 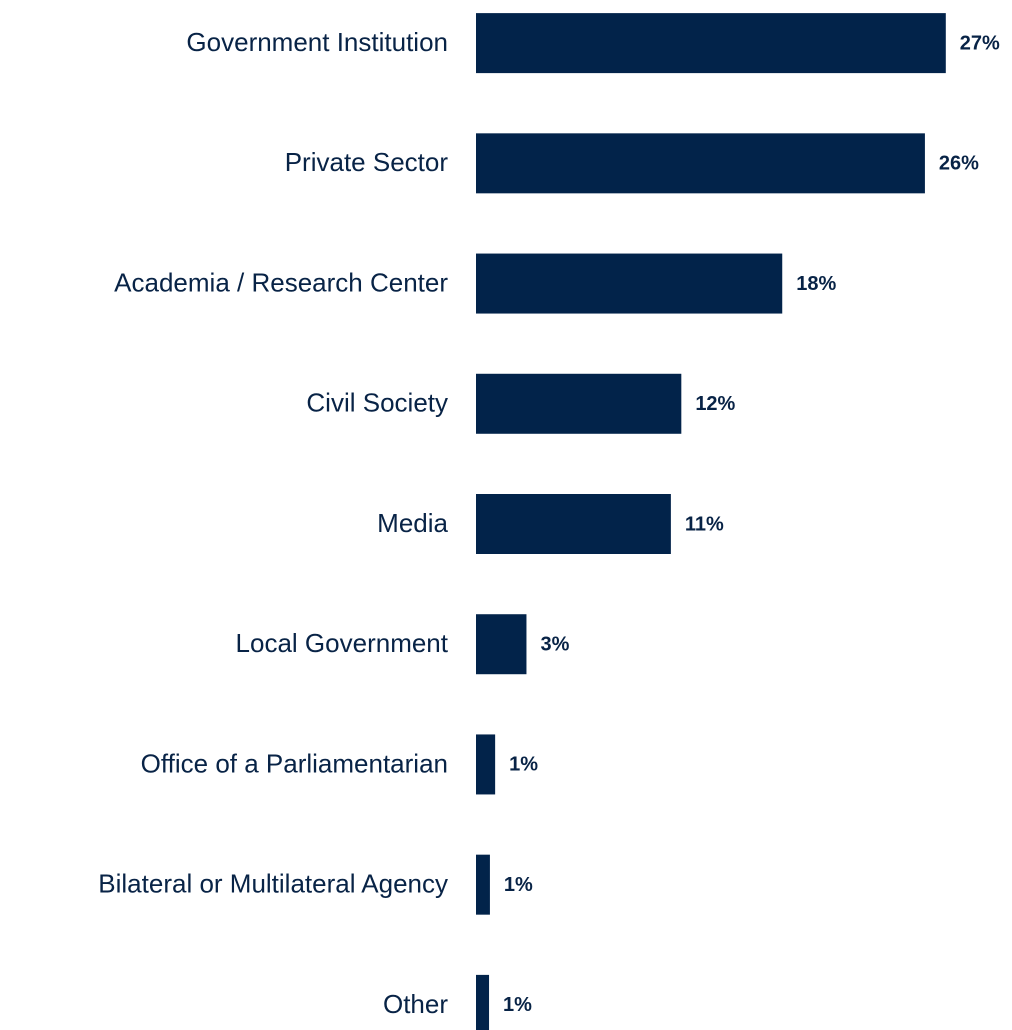 What do you see at coordinates (959, 164) in the screenshot?
I see `value-label: 26%` at bounding box center [959, 164].